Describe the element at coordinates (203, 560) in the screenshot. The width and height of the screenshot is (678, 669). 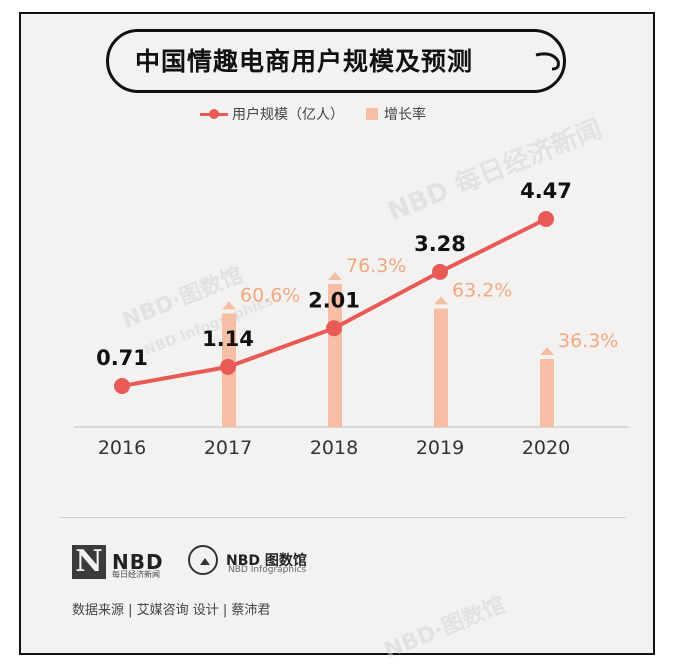
I see `infographics-logo-icon` at that location.